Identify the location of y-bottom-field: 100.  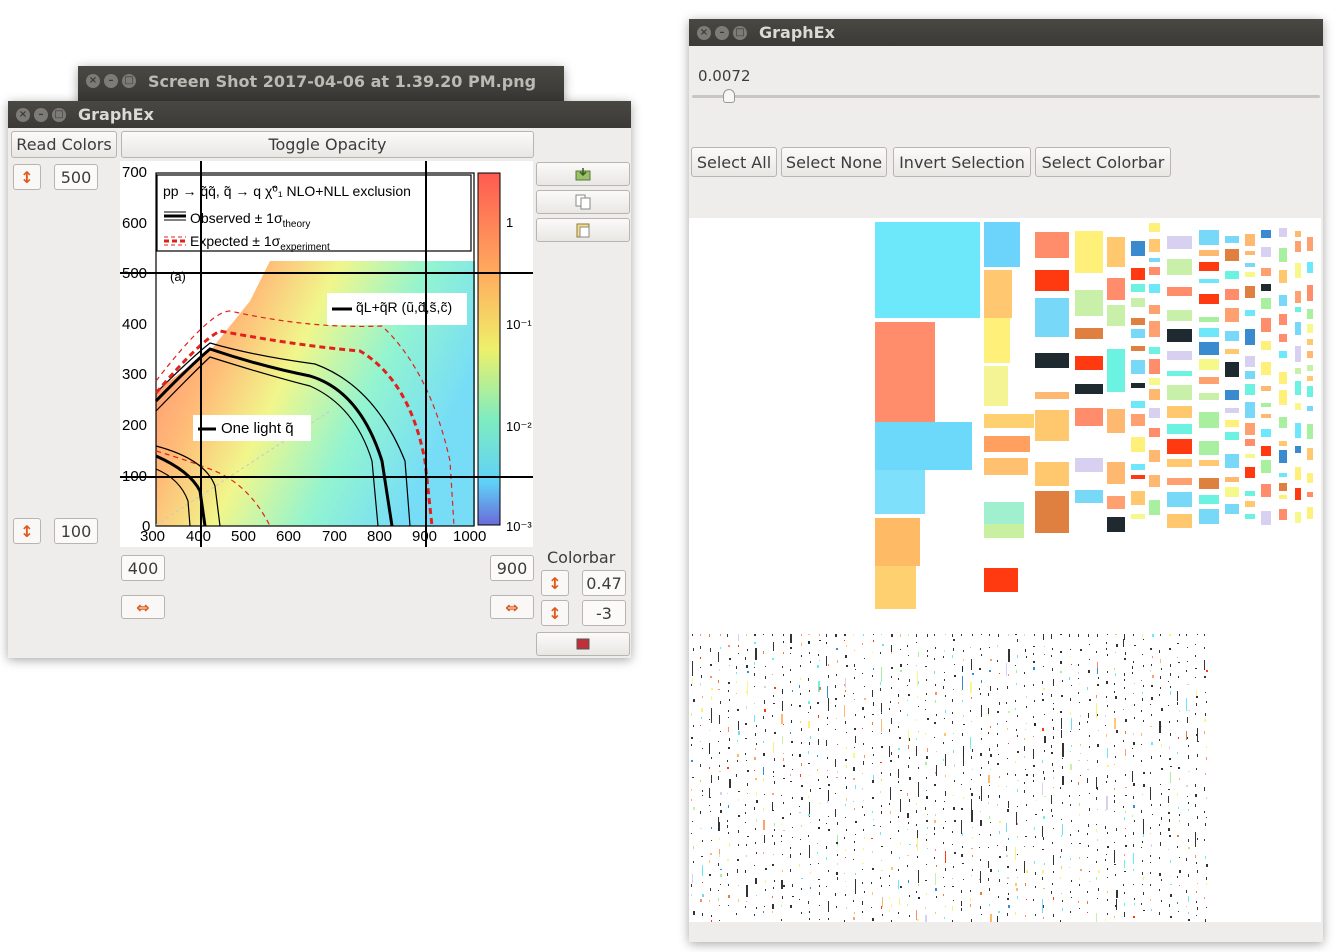
(76, 531).